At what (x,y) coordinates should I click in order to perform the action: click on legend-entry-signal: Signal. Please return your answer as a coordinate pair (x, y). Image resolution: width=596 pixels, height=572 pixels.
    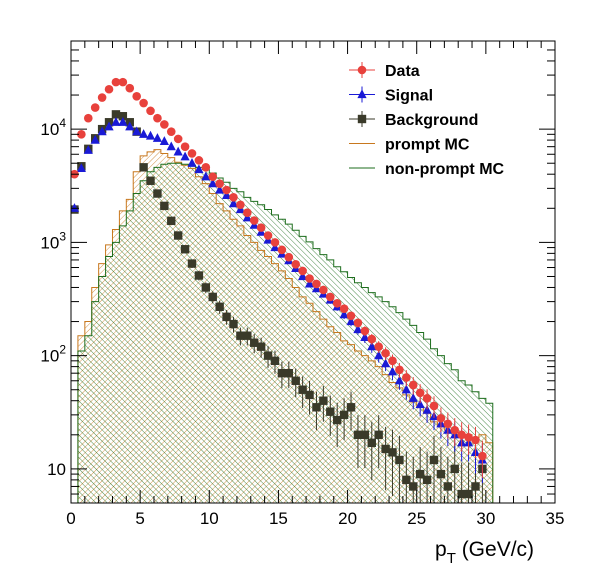
    Looking at the image, I should click on (391, 95).